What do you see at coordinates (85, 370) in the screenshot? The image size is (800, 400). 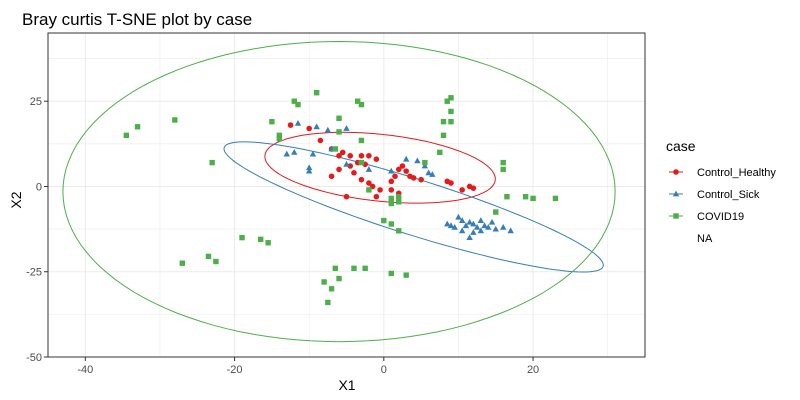 I see `x-tick-label: -40` at bounding box center [85, 370].